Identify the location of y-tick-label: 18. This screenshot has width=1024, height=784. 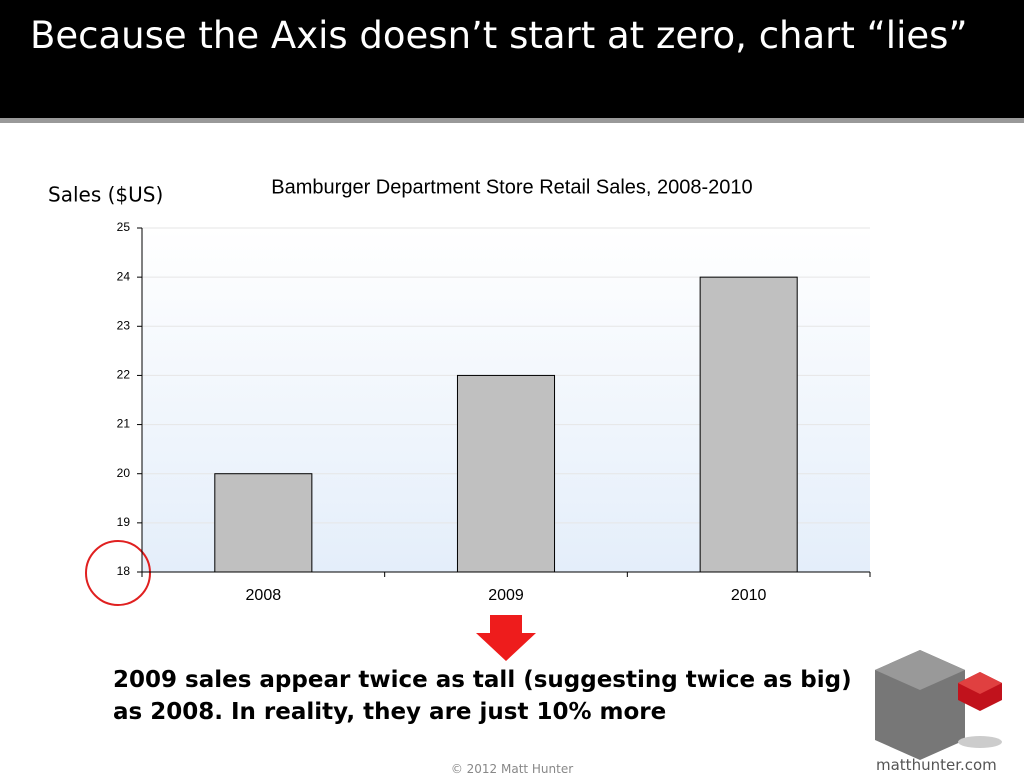
(124, 571).